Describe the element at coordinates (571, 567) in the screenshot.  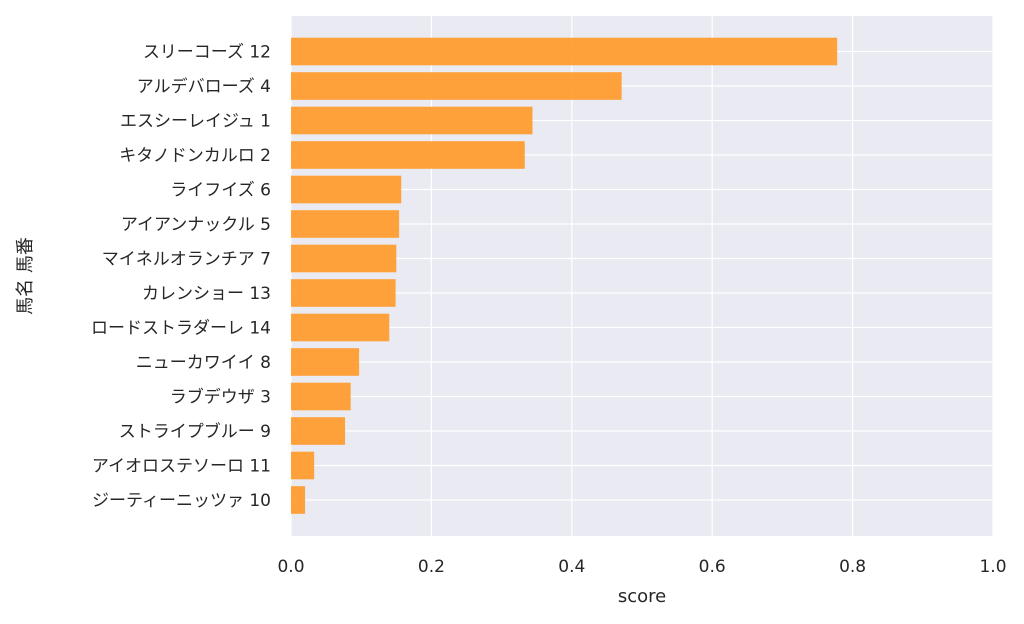
I see `x-tick-label: 0.4` at that location.